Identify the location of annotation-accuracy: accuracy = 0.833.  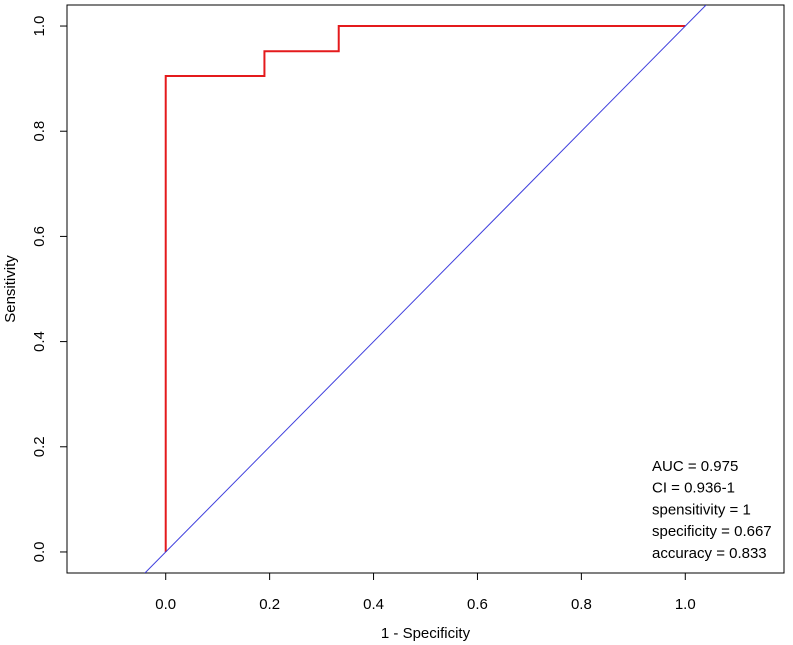
(709, 553).